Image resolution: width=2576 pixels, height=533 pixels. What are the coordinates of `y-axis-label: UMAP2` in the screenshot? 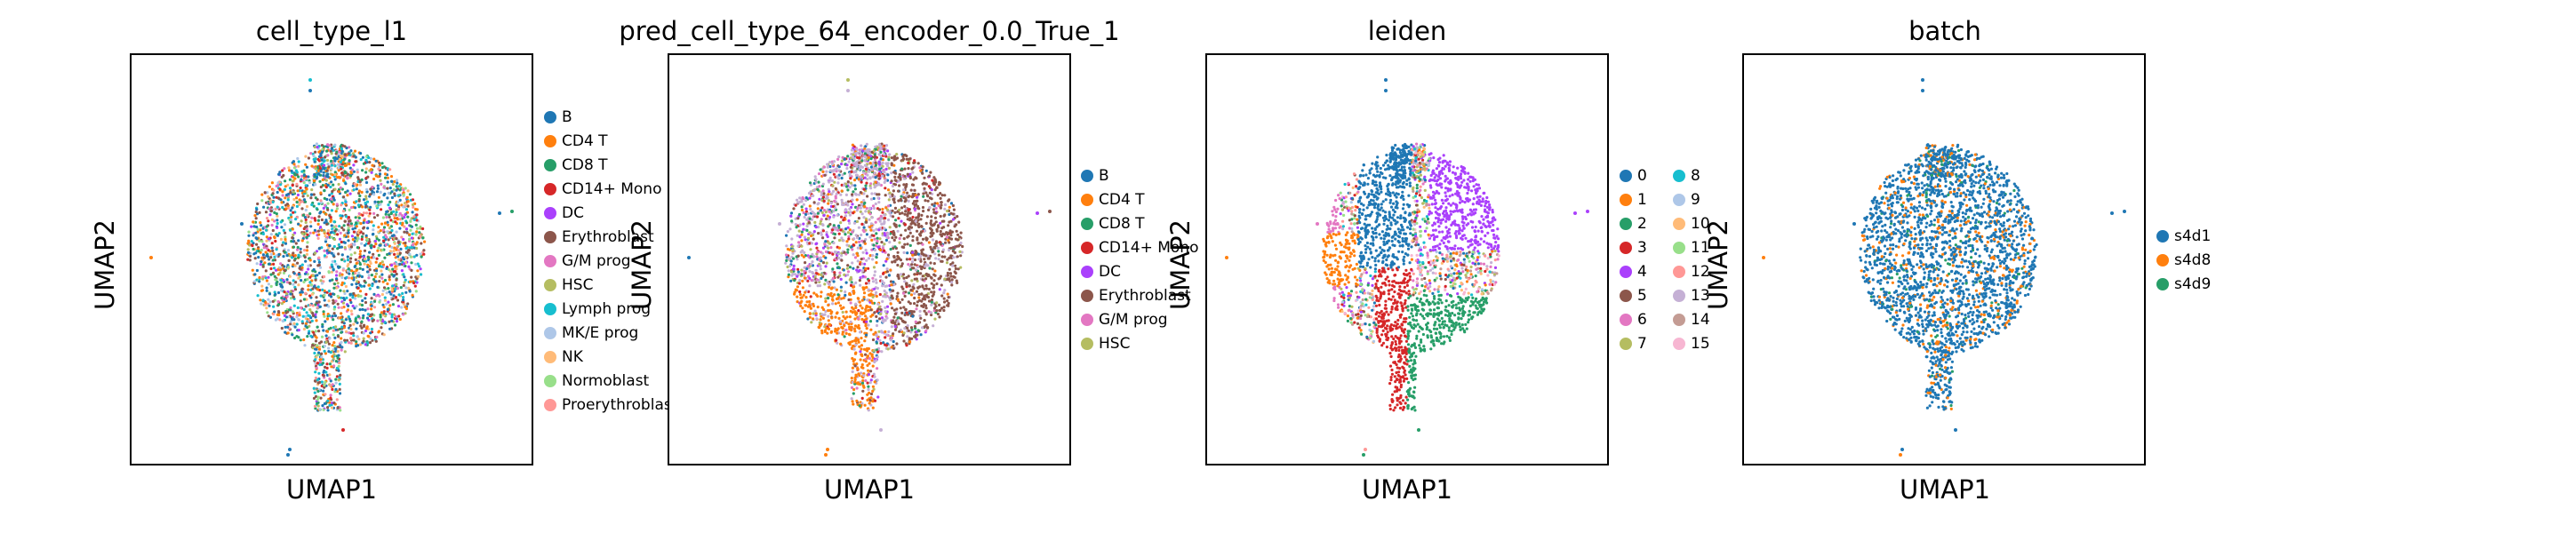 It's located at (105, 265).